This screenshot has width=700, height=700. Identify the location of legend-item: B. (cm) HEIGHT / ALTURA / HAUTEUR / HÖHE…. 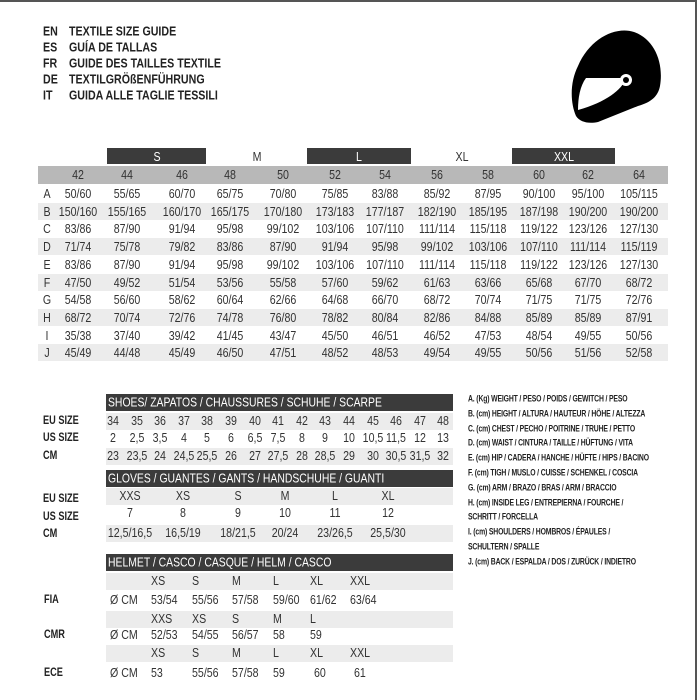
(557, 414).